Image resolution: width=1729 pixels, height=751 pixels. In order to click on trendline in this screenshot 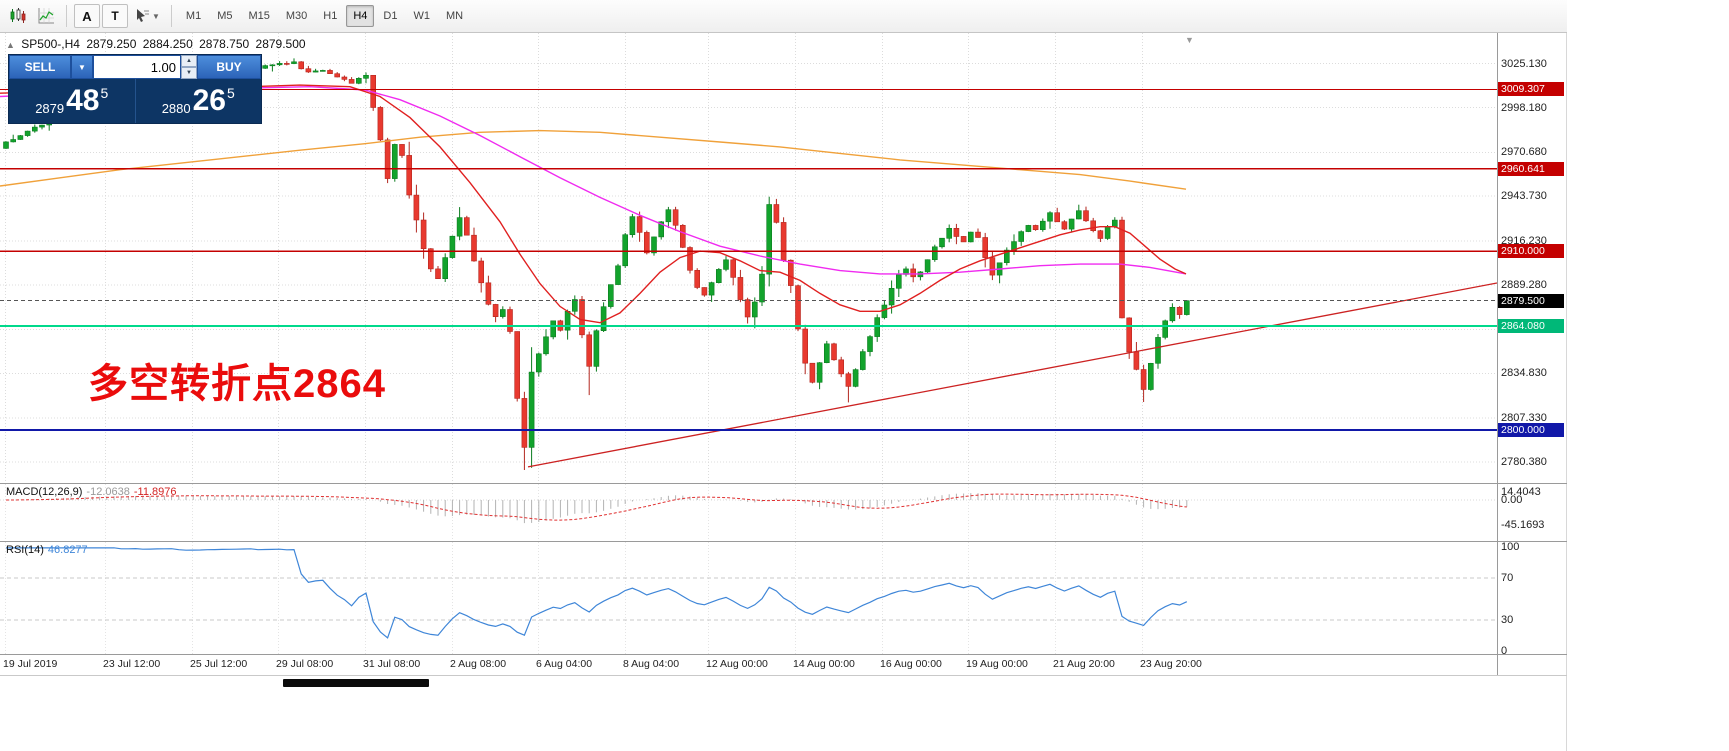, I will do `click(1012, 375)`.